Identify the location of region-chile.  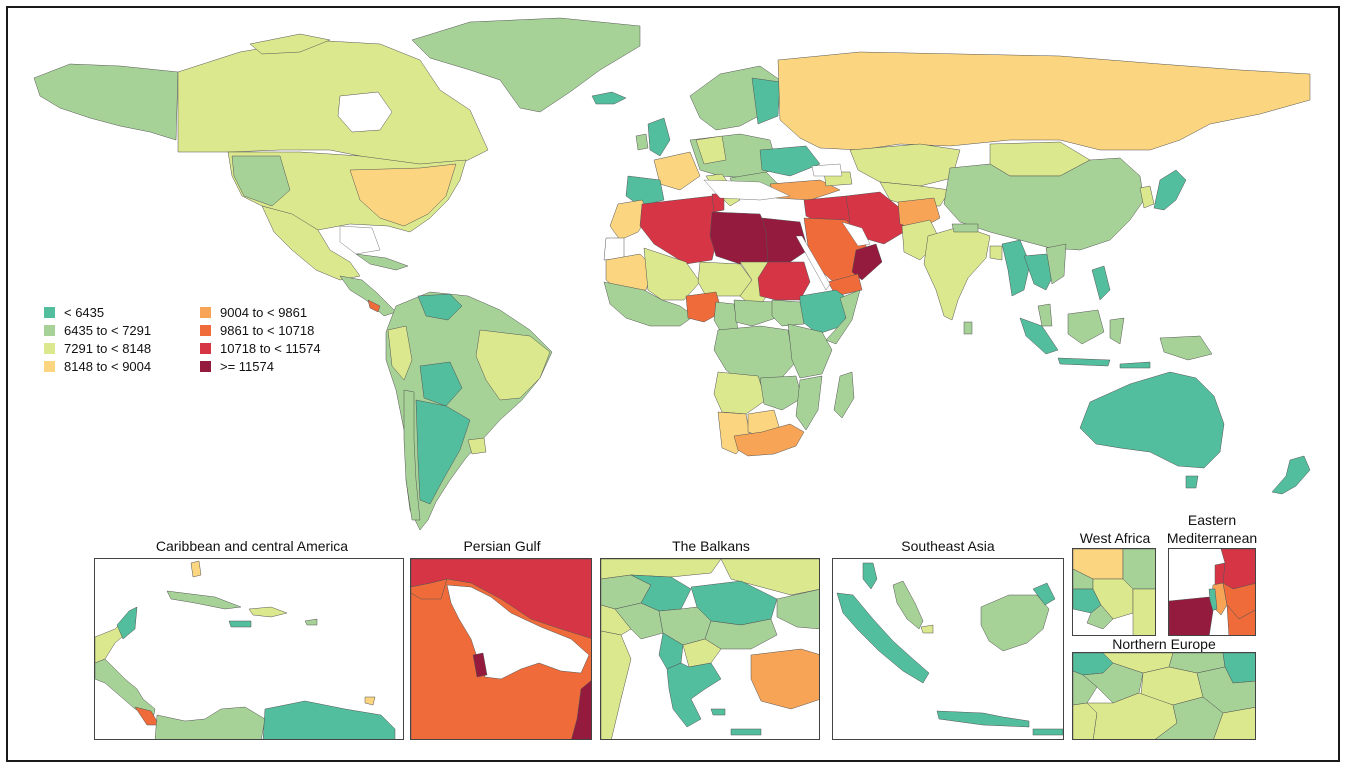
(412, 455).